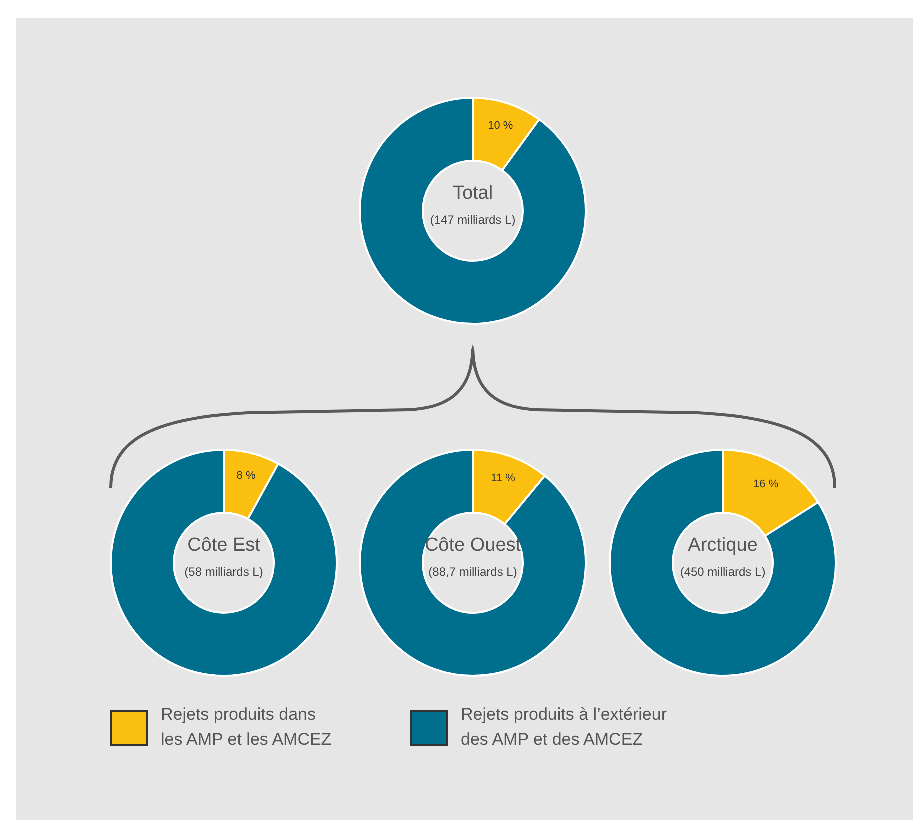 Image resolution: width=913 pixels, height=820 pixels. I want to click on text: (58 milliards L), so click(224, 572).